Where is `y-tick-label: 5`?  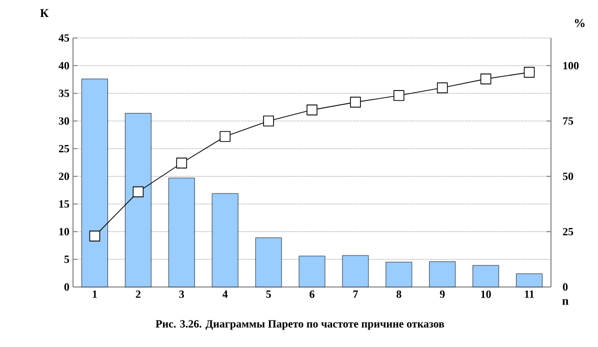 y-tick-label: 5 is located at coordinates (67, 259).